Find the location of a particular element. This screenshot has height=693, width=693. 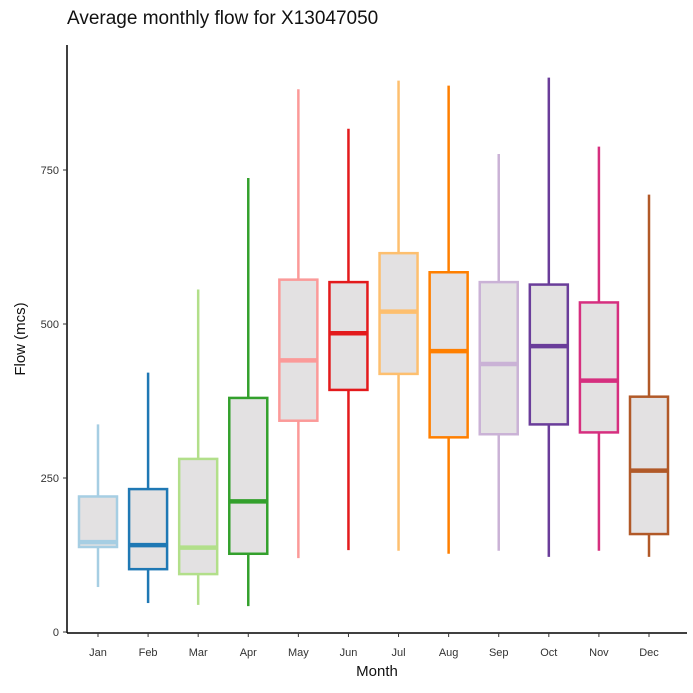

box-nov is located at coordinates (599, 348).